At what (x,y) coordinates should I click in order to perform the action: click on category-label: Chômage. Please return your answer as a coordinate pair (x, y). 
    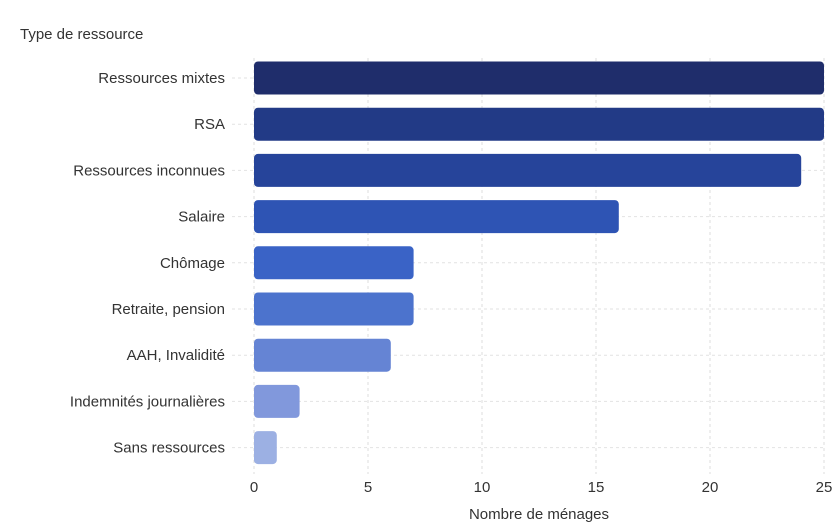
    Looking at the image, I should click on (192, 263).